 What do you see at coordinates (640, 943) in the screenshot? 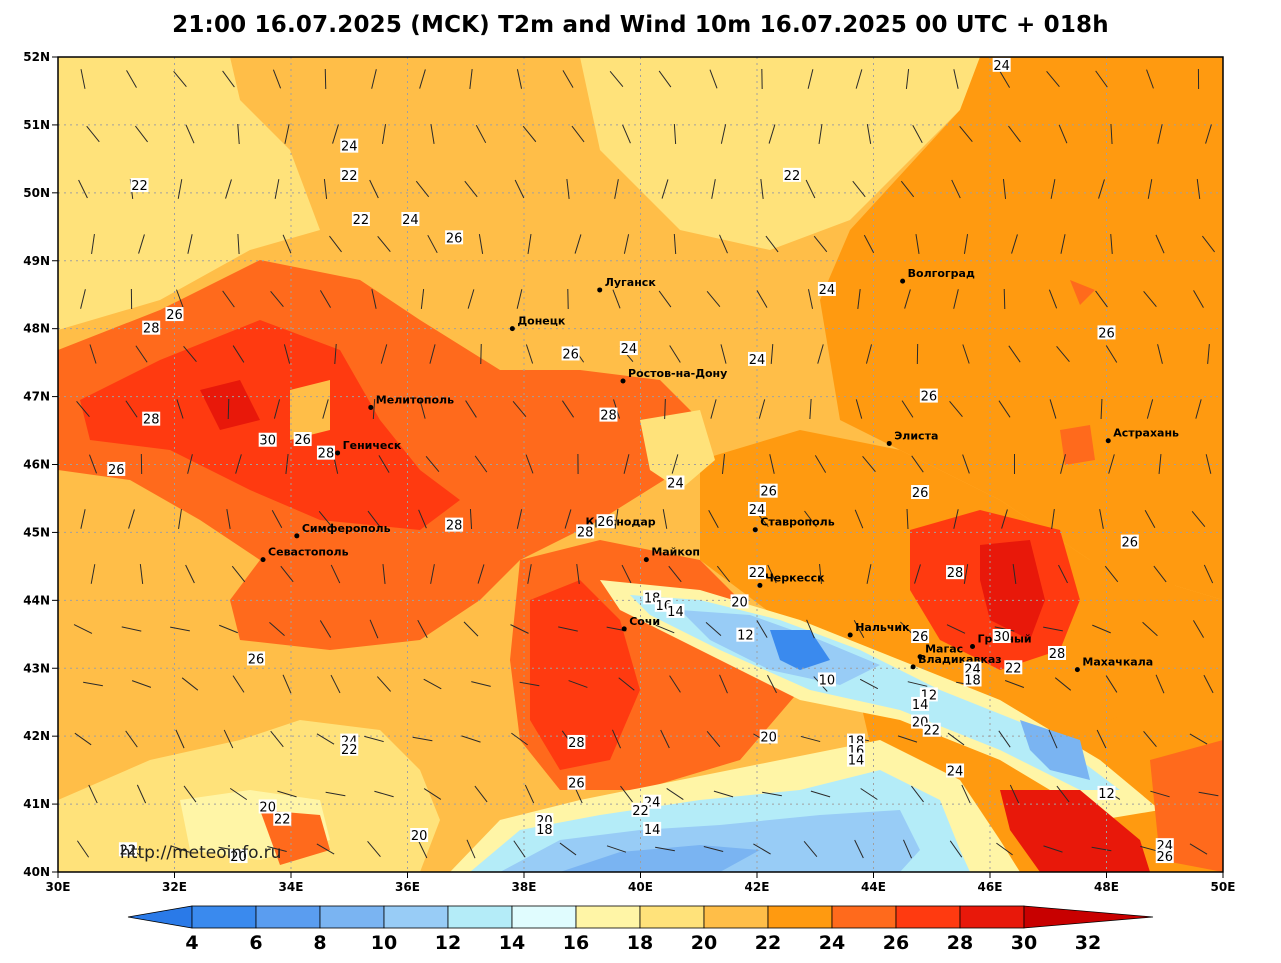
I see `colorbar-tick-label: 18` at bounding box center [640, 943].